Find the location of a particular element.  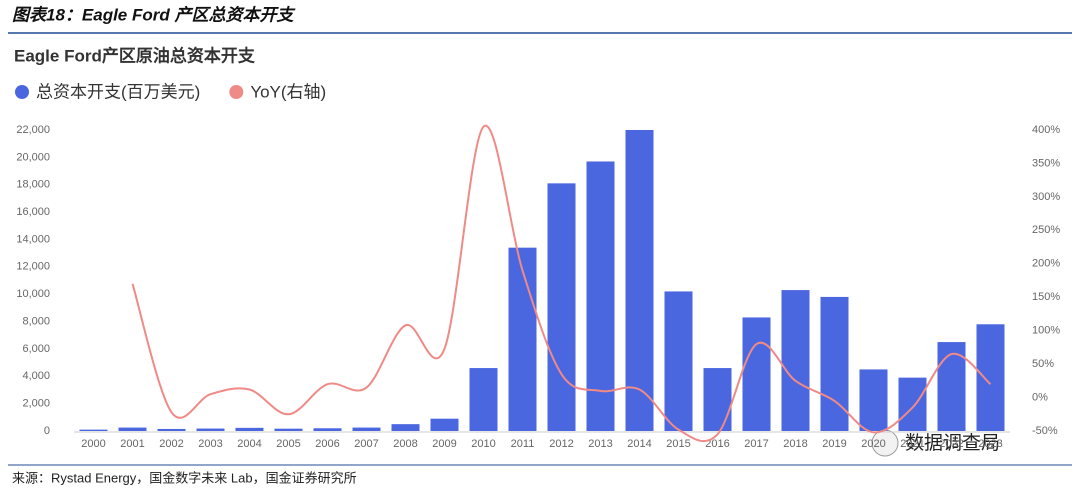

y2-tick-label: 400% is located at coordinates (1046, 130).